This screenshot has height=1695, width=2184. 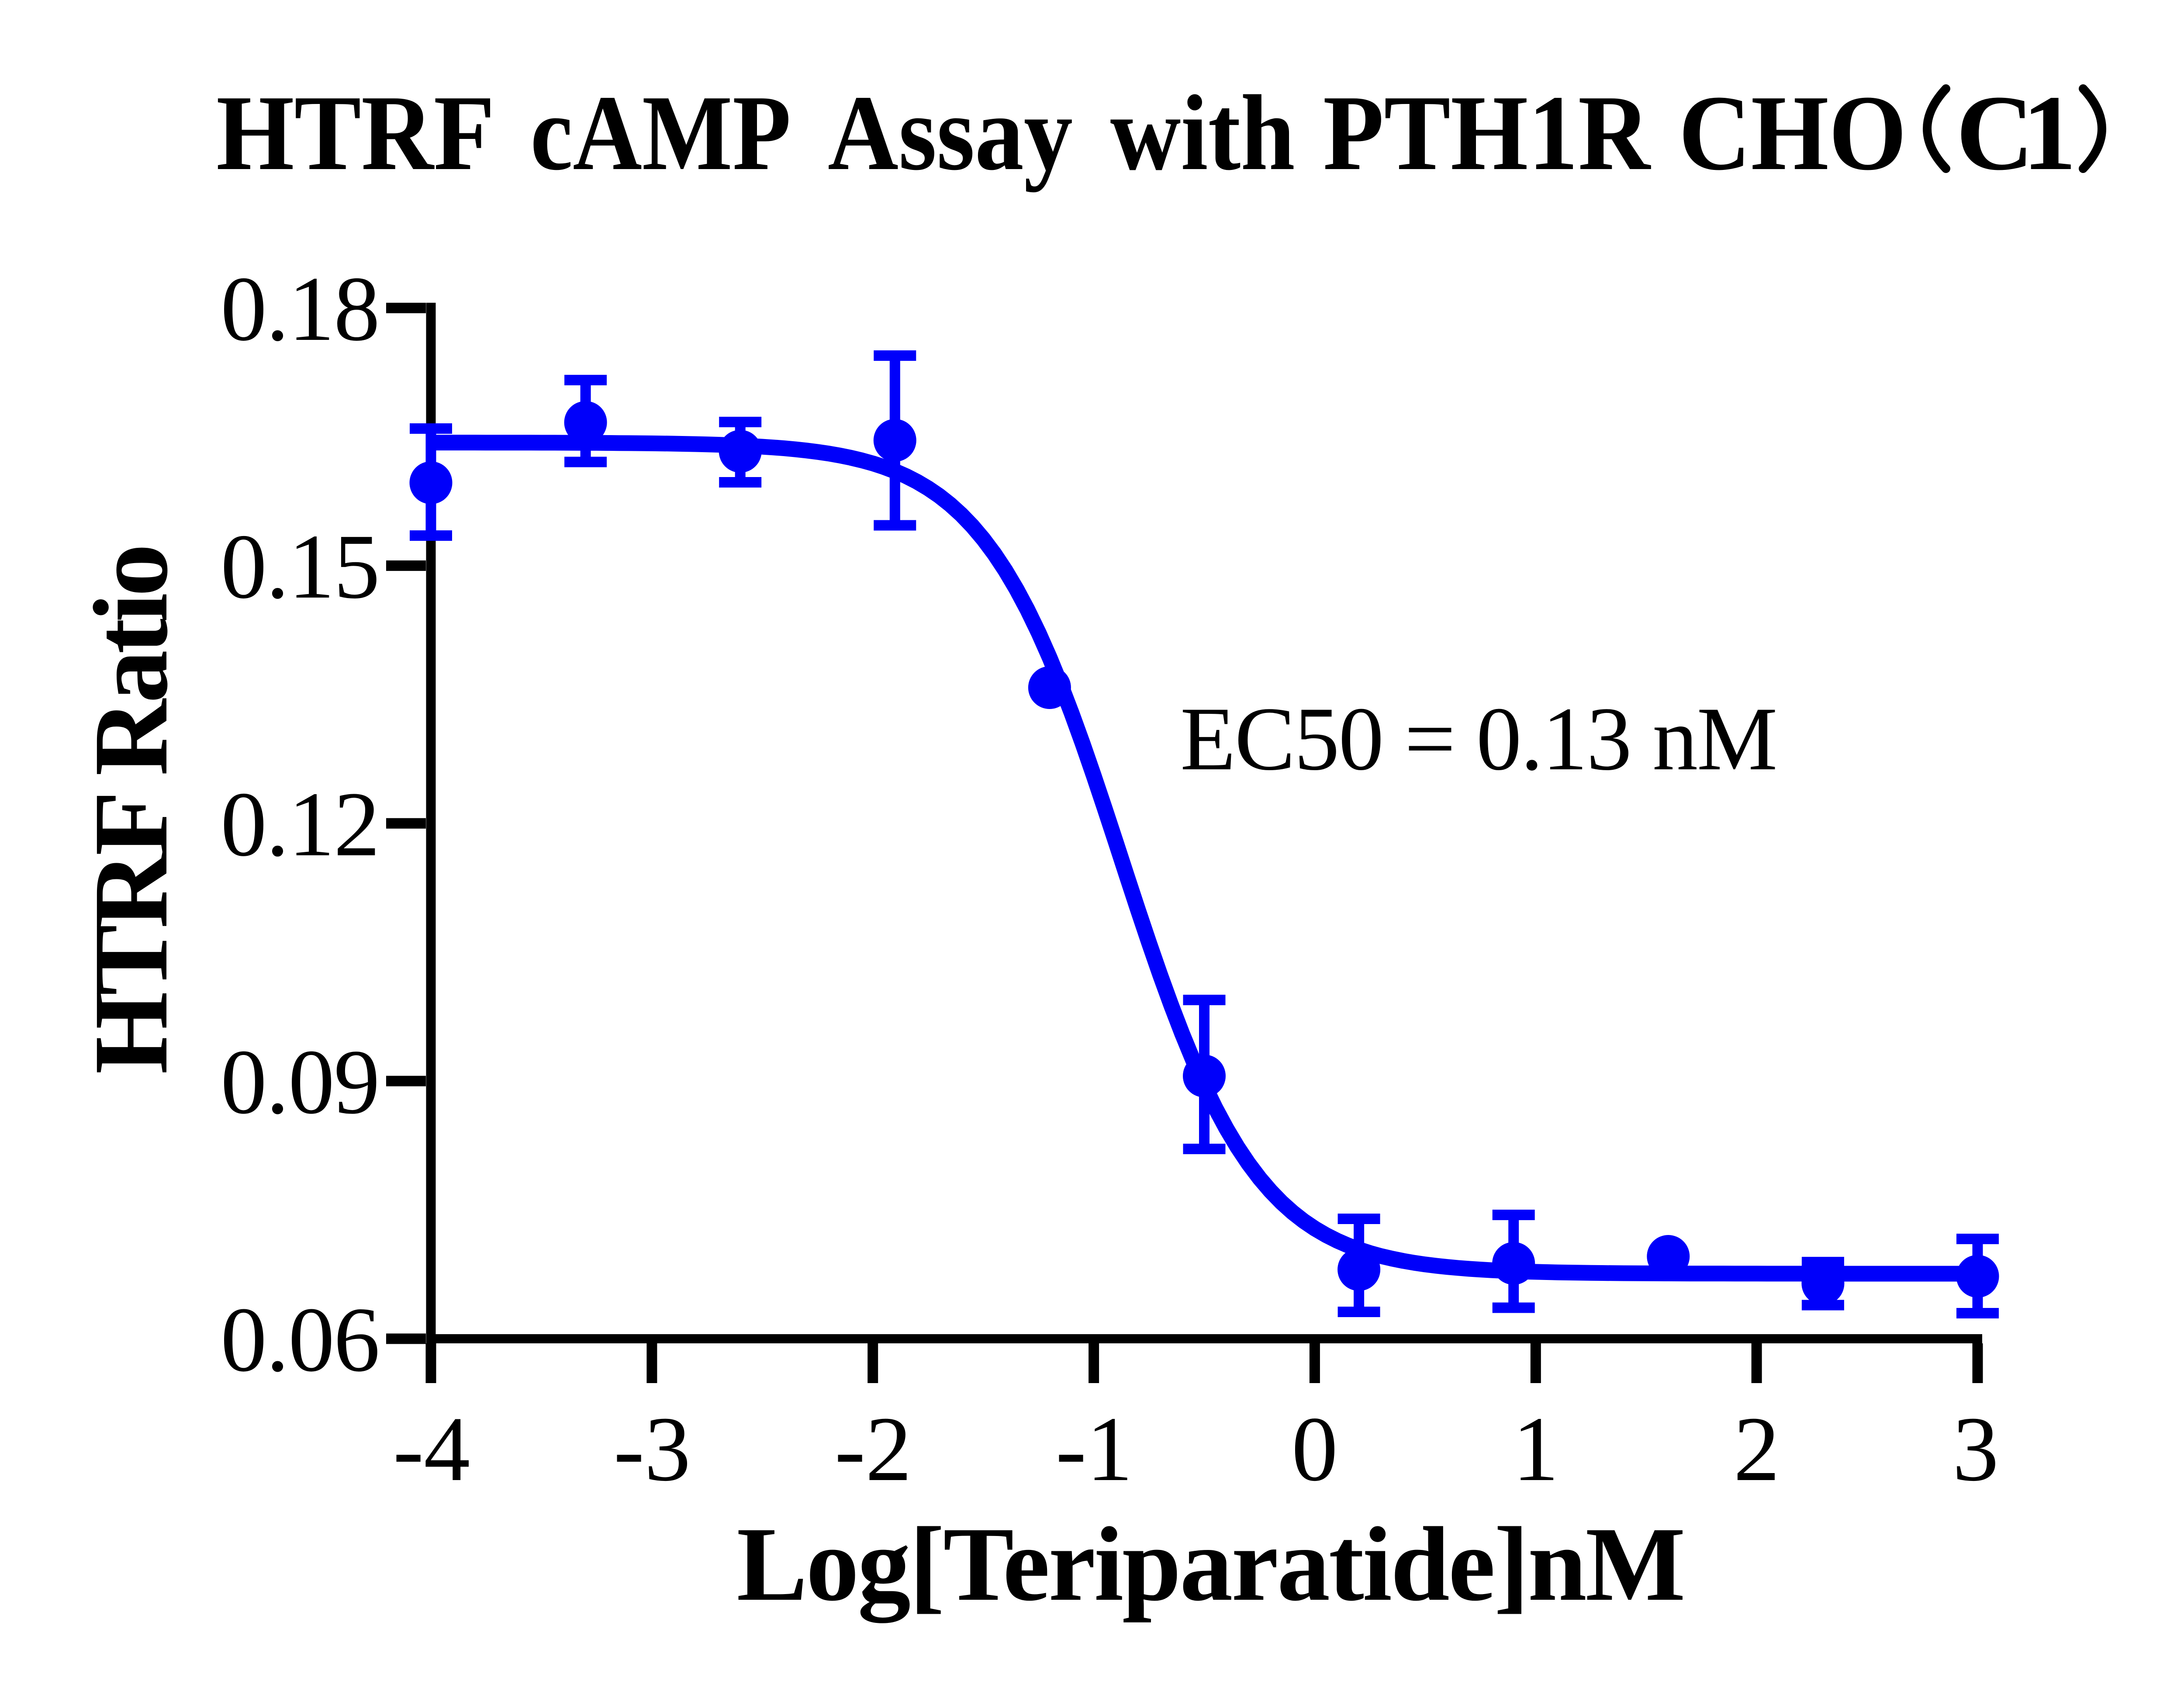 What do you see at coordinates (1478, 738) in the screenshot?
I see `svg-text: EC50 = 0.13 nM` at bounding box center [1478, 738].